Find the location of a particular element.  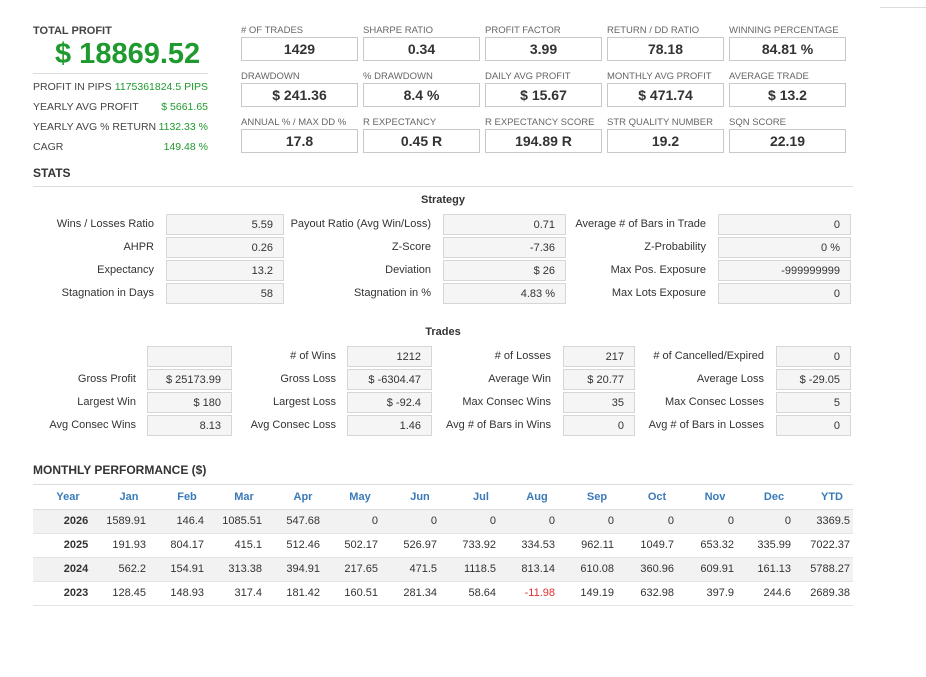

metric-label: % DRAWDOWN is located at coordinates (398, 76).